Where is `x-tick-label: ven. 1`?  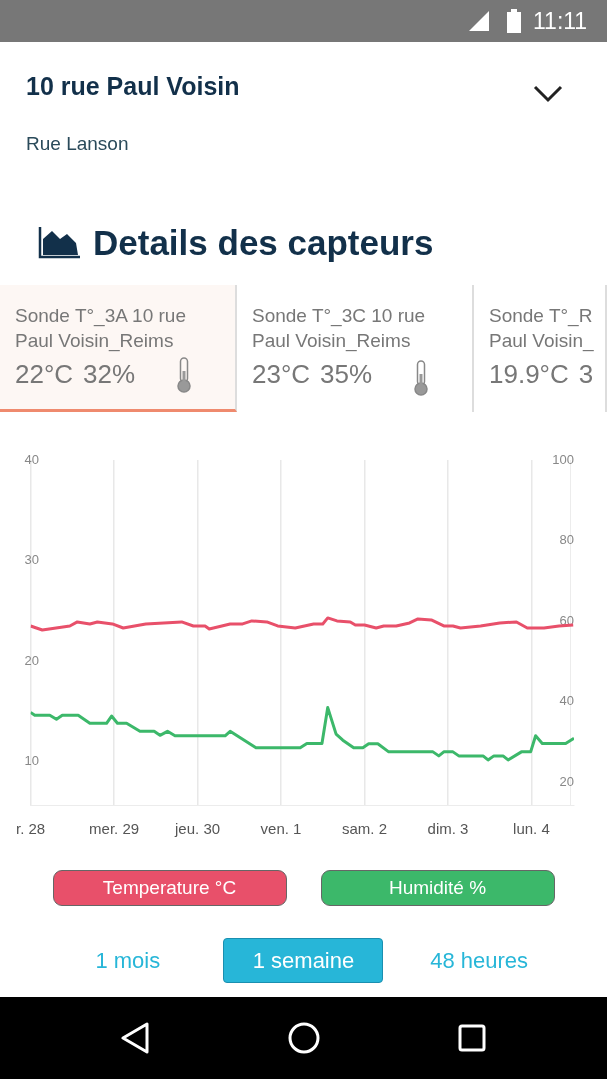 x-tick-label: ven. 1 is located at coordinates (281, 829).